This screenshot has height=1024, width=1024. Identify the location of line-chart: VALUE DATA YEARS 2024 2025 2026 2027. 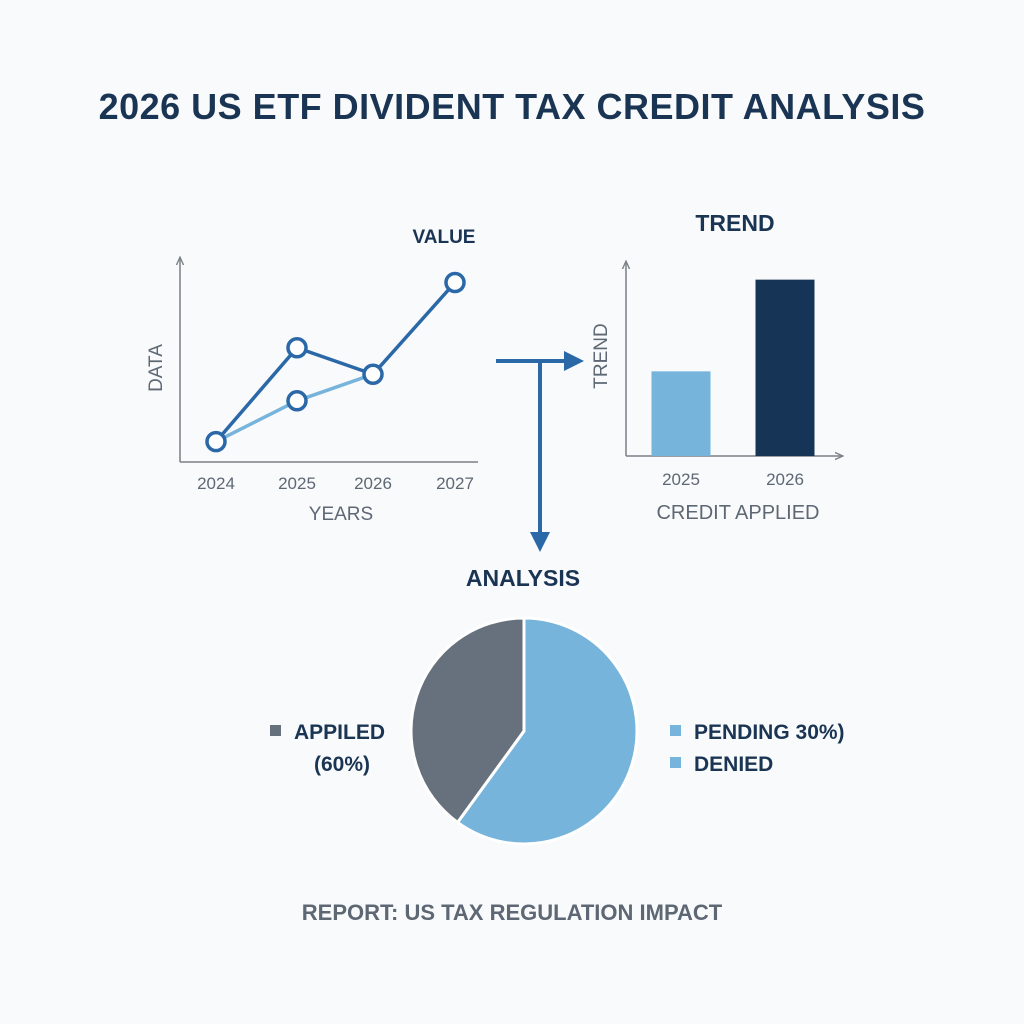
(312, 376).